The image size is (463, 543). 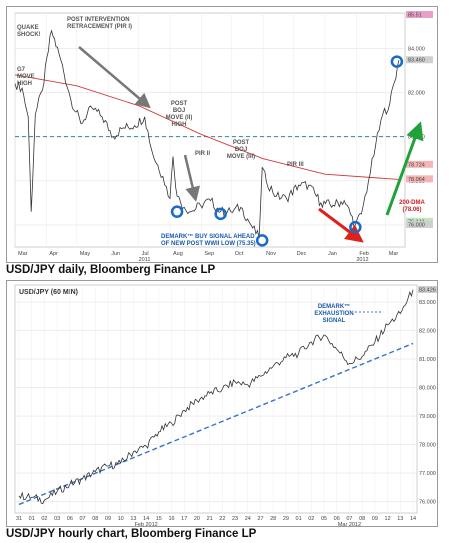 I want to click on post-boj-iii-annotation-line-0: POST, so click(x=241, y=143).